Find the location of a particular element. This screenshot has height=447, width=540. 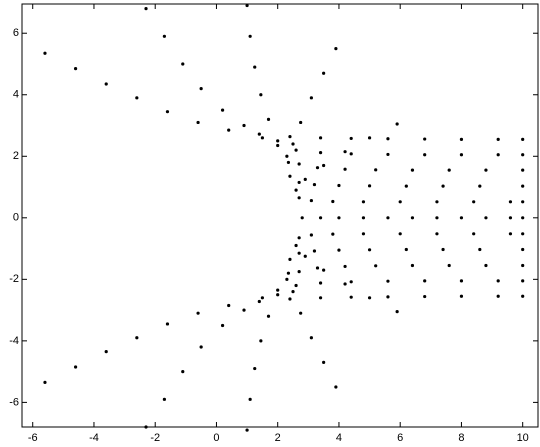

x-tick-label: 4 is located at coordinates (339, 438).